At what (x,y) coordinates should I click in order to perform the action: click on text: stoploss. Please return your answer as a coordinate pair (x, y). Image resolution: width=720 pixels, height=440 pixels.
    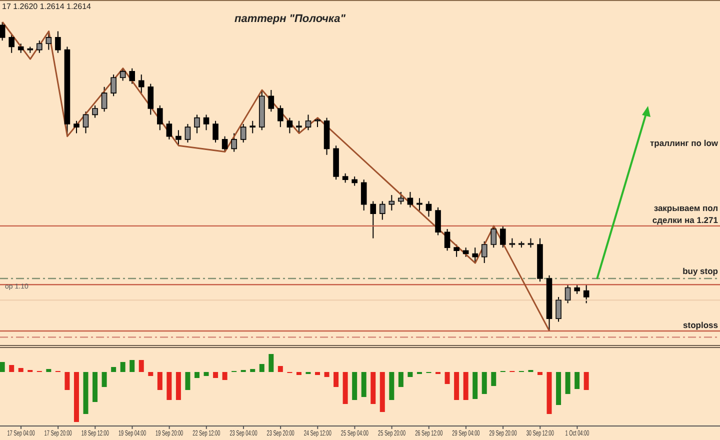
    Looking at the image, I should click on (700, 325).